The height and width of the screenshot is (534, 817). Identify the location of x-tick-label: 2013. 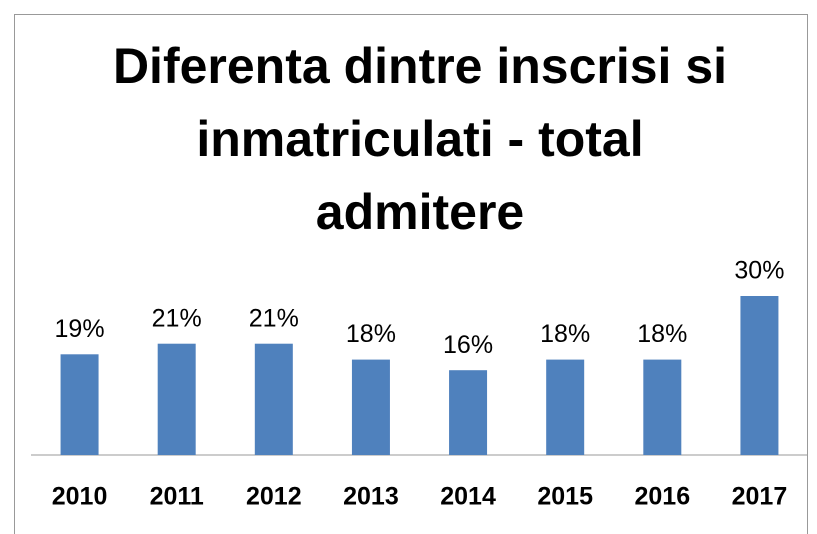
(371, 497).